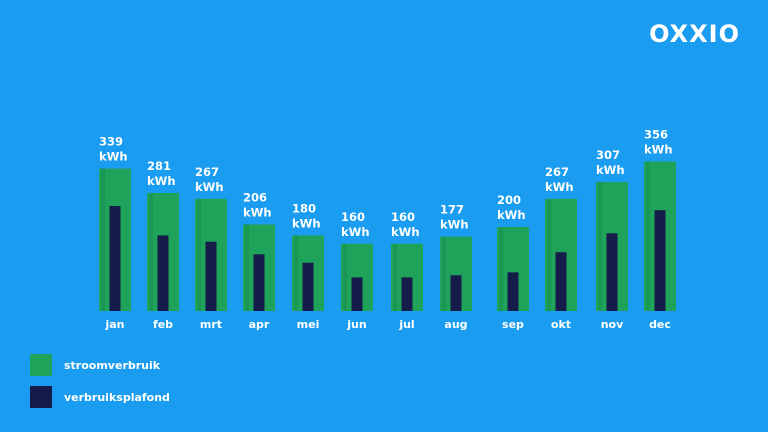 Image resolution: width=768 pixels, height=432 pixels. What do you see at coordinates (308, 286) in the screenshot?
I see `bar-verbruiksplafond-mei` at bounding box center [308, 286].